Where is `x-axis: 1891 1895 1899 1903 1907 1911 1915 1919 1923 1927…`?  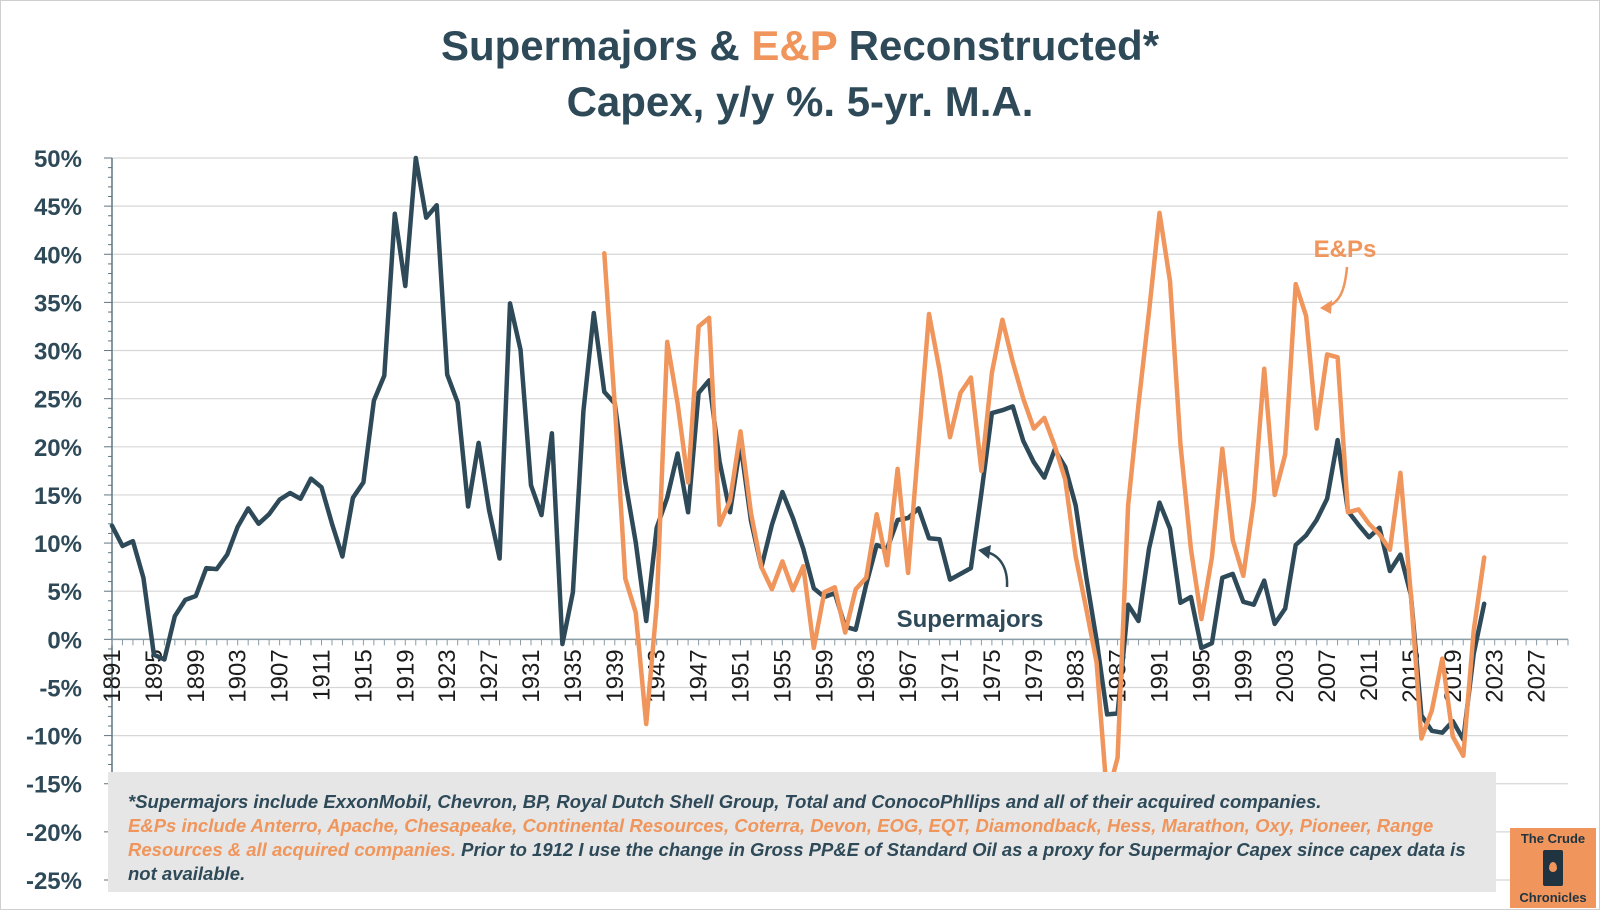 x-axis: 1891 1895 1899 1903 1907 1911 1915 1919 1923 1927… is located at coordinates (834, 670).